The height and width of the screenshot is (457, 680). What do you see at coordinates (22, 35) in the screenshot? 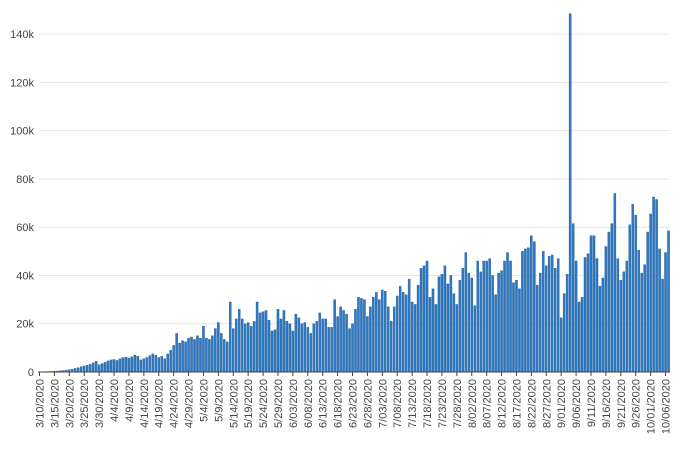
I see `y-tick-label: 140k` at bounding box center [22, 35].